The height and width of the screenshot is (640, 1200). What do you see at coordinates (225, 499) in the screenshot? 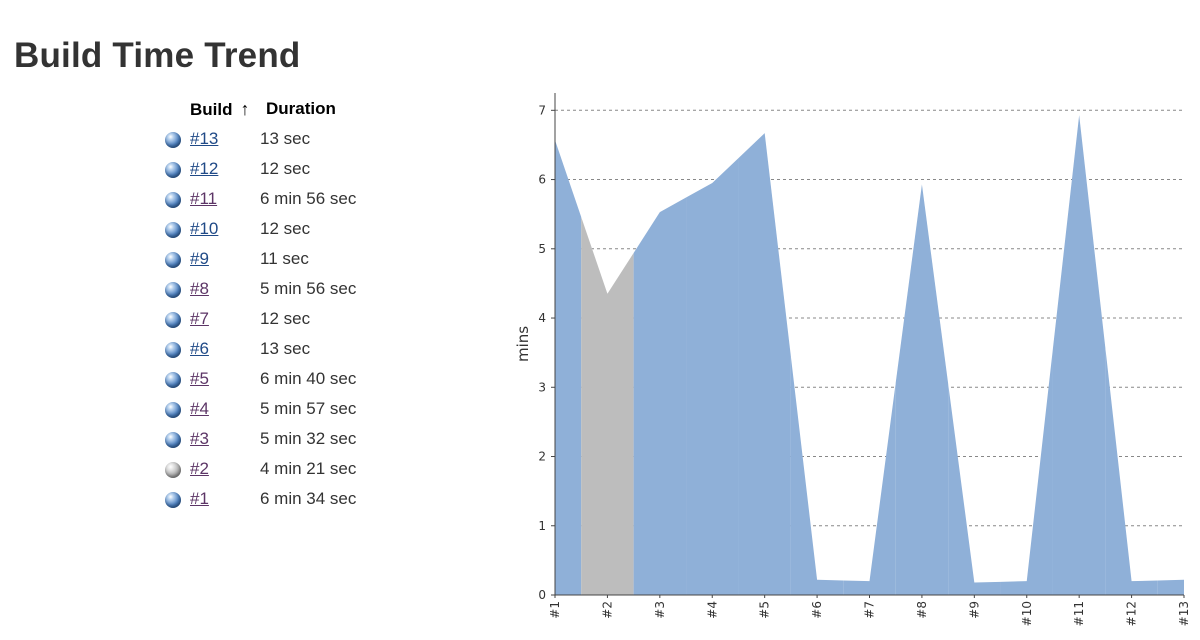
I see `build-cell: #1` at bounding box center [225, 499].